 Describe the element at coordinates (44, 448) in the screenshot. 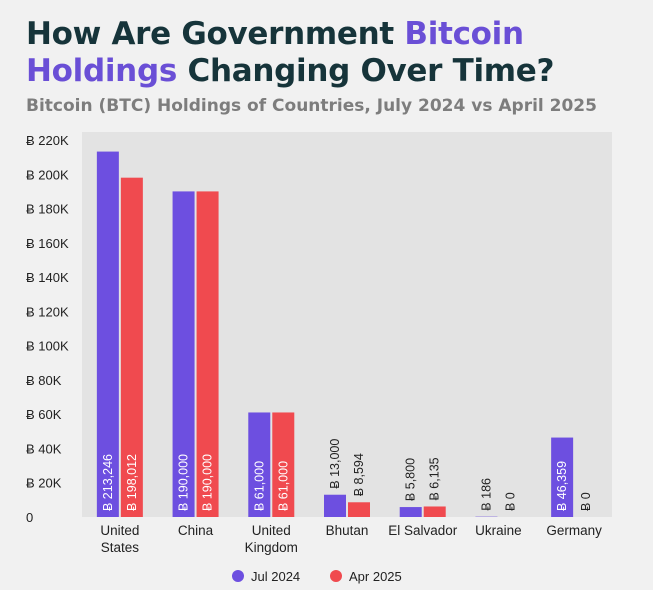

I see `y-tick-label: Ƀ 40K` at that location.